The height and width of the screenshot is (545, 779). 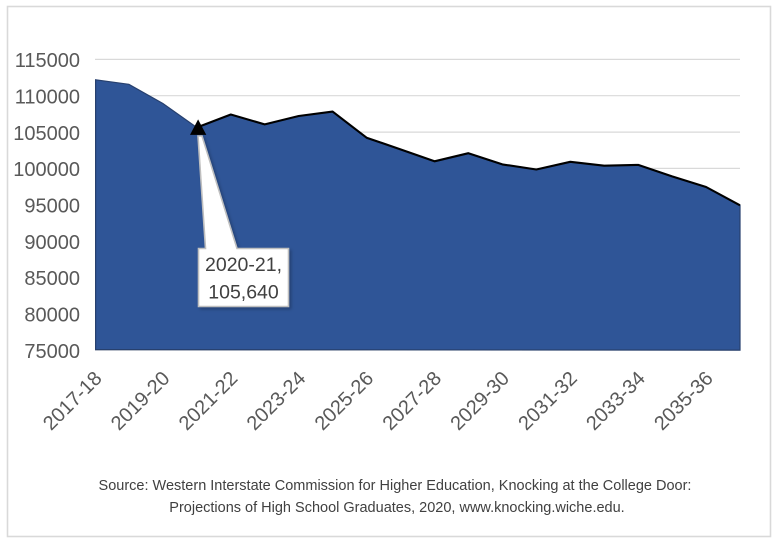 I want to click on svg-text: 2020-21,, so click(x=243, y=265).